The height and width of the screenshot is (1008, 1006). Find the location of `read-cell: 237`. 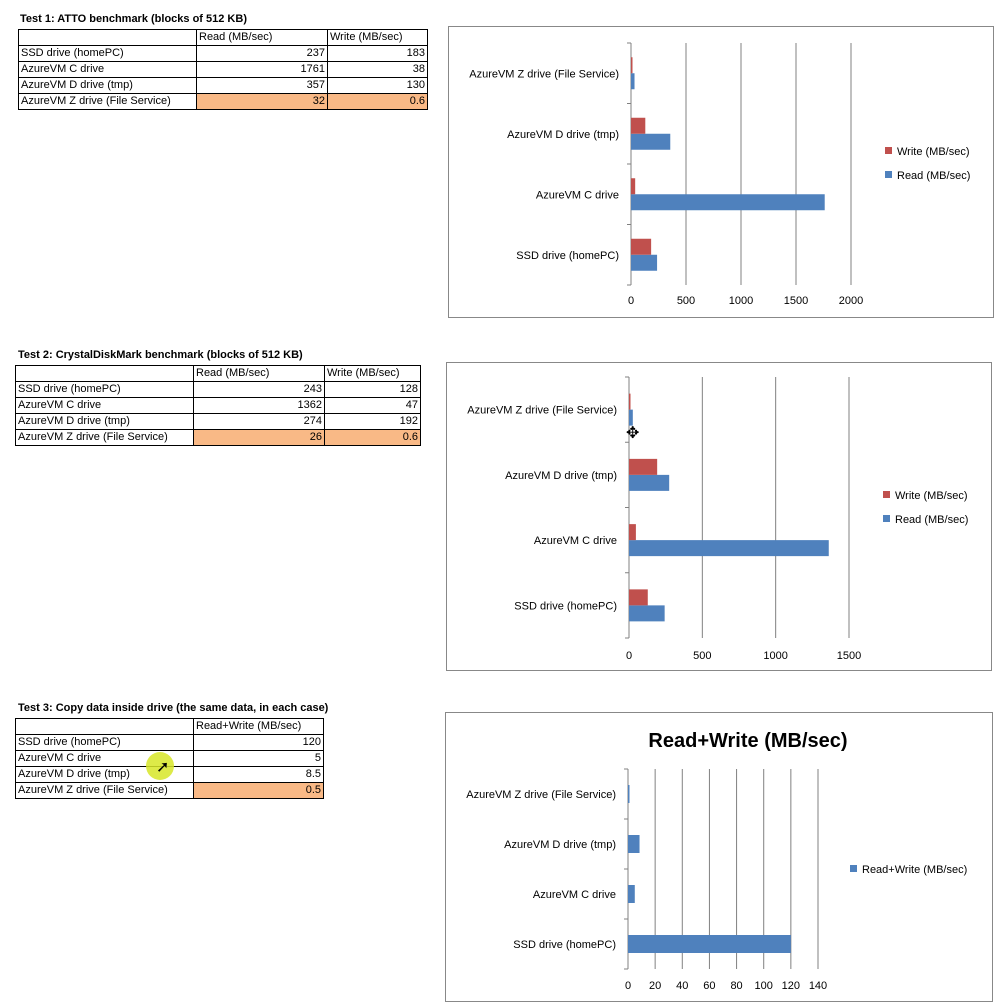

read-cell: 237 is located at coordinates (262, 53).